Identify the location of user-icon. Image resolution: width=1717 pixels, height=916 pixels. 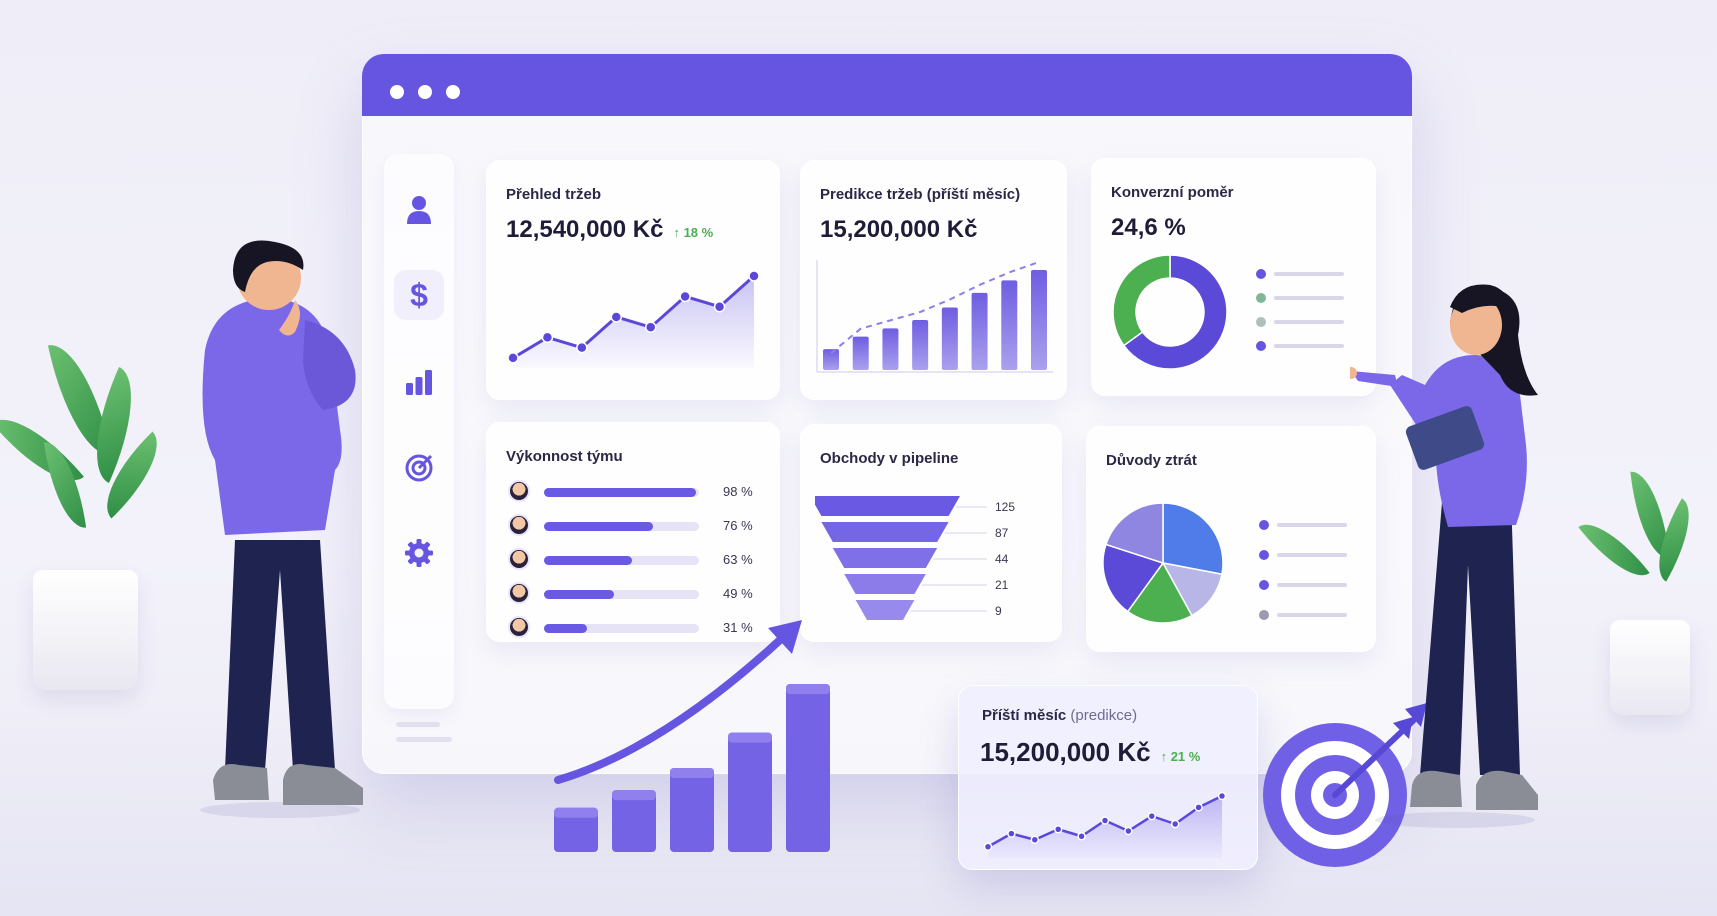
(419, 210).